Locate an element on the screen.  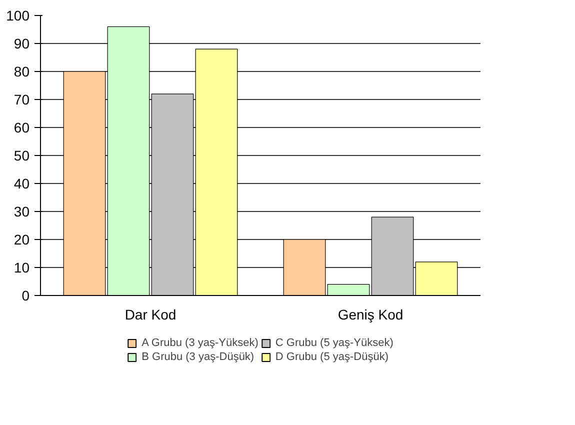
y-tick-label: 90 is located at coordinates (22, 44).